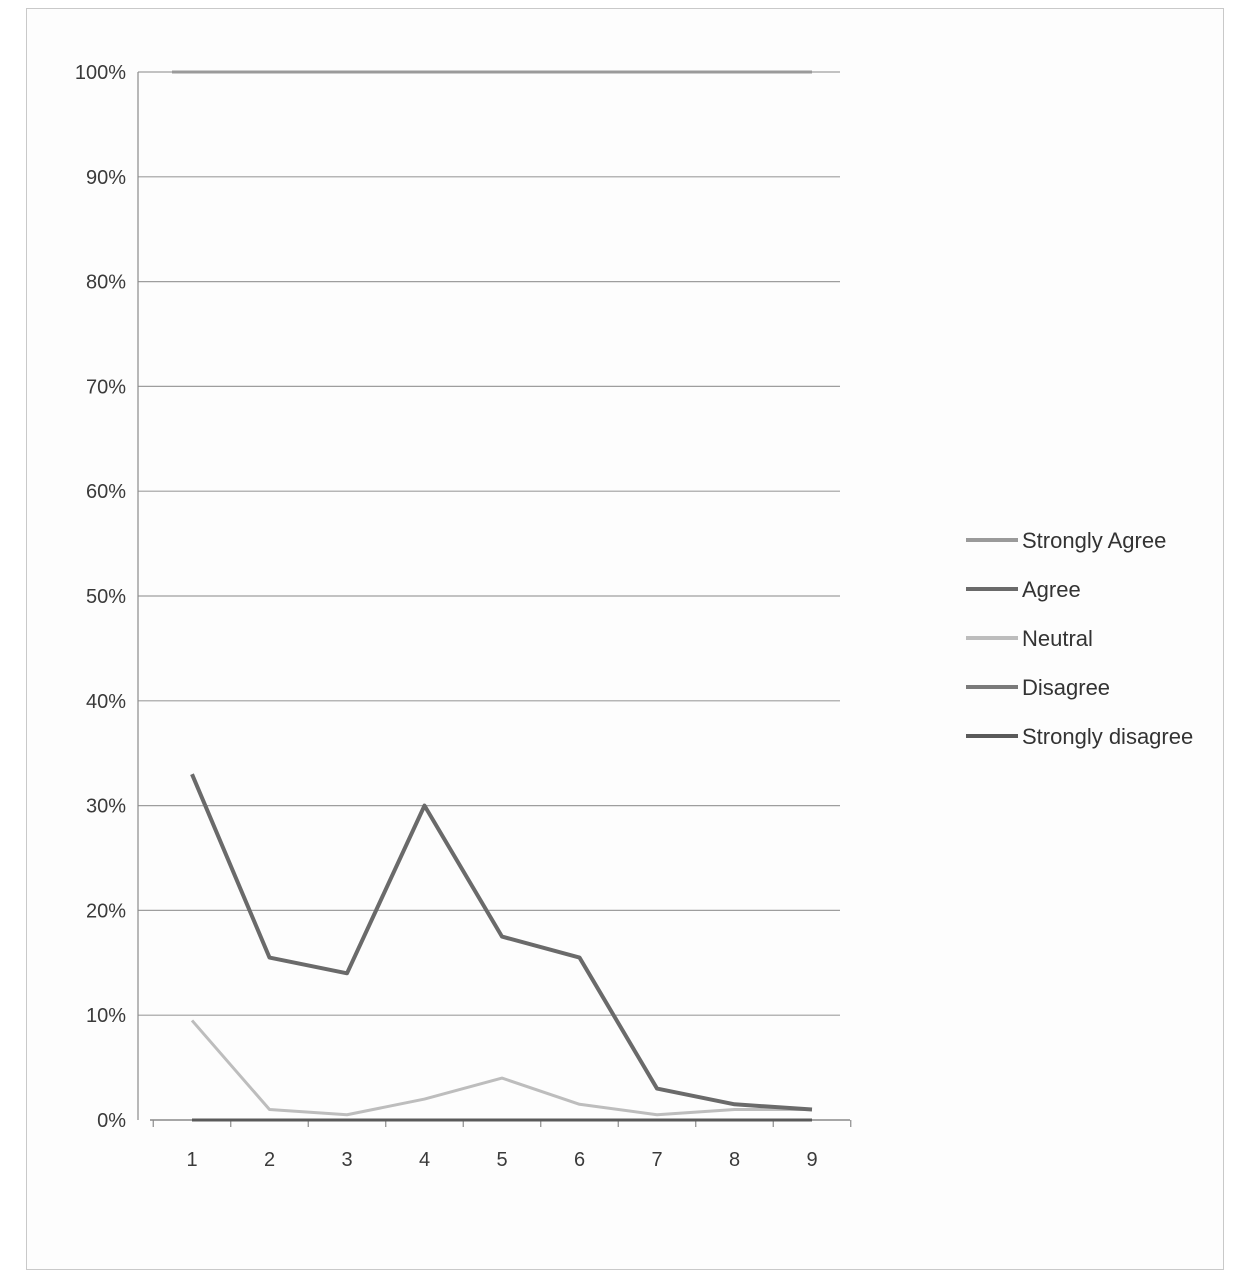 The height and width of the screenshot is (1278, 1252). Describe the element at coordinates (269, 1160) in the screenshot. I see `x-tick-label: 2` at that location.